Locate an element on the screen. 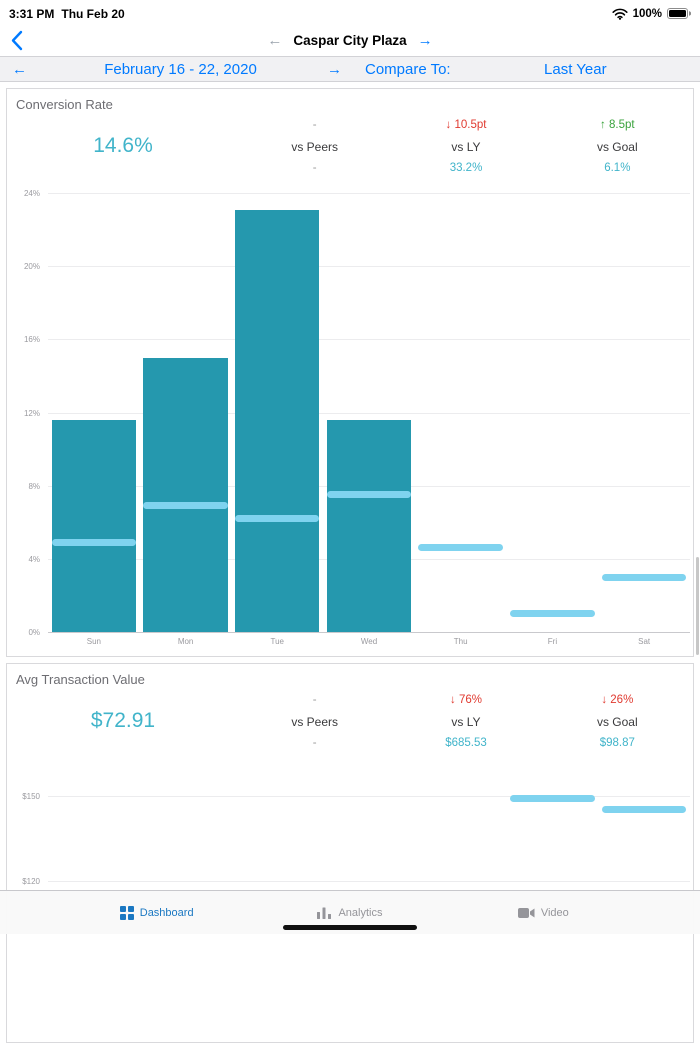  y-tick-label: 8% is located at coordinates (34, 486).